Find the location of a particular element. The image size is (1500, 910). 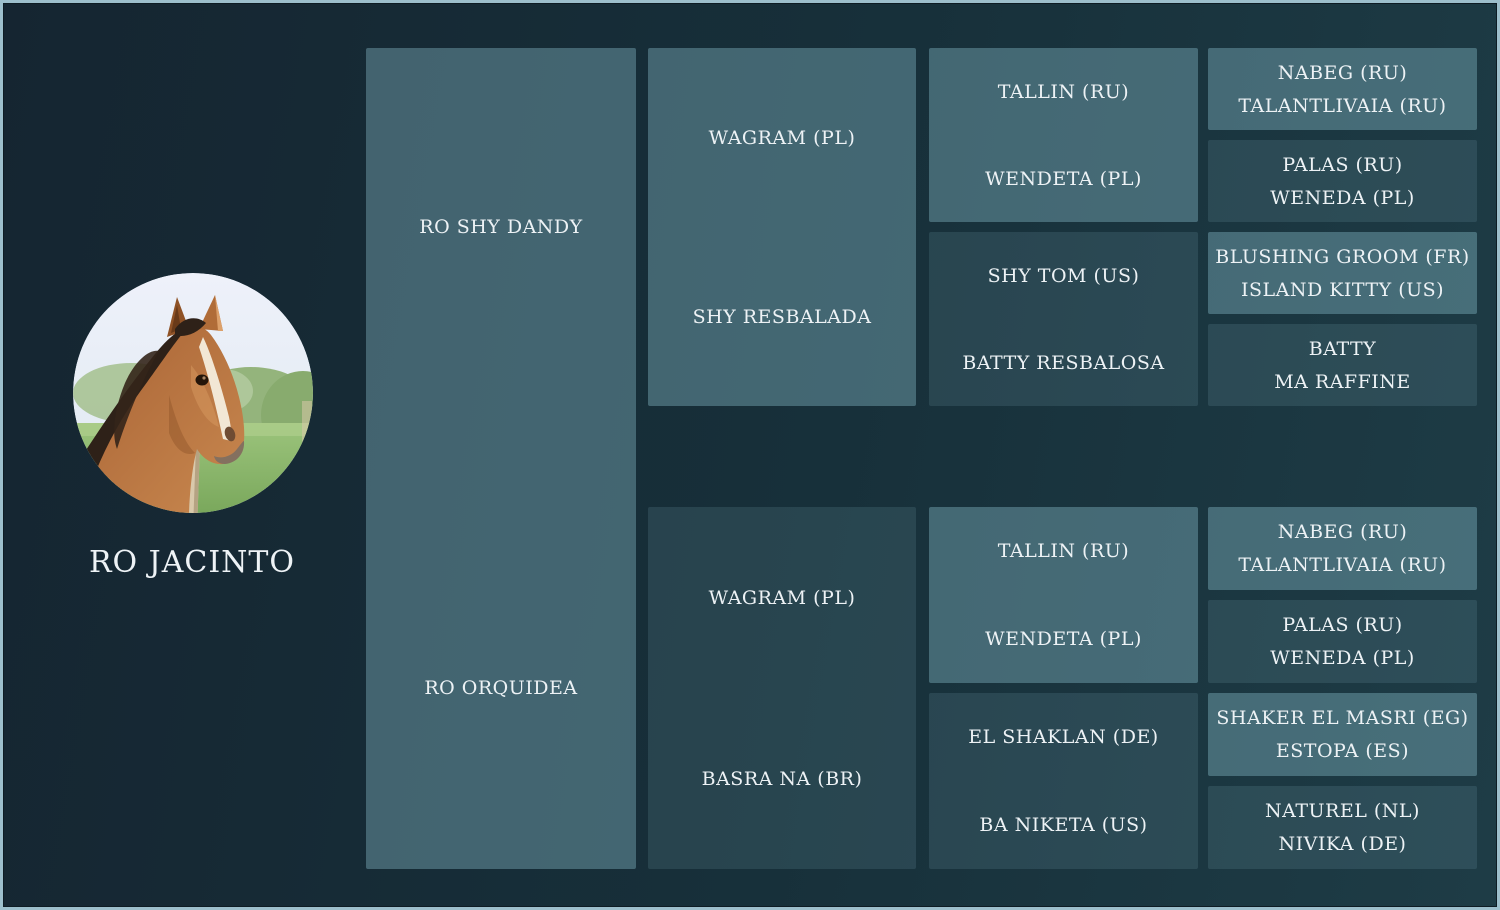

pedigree-box-gen4-0: NABEG (RU) TALANTLIVAIA (RU) is located at coordinates (1342, 89).